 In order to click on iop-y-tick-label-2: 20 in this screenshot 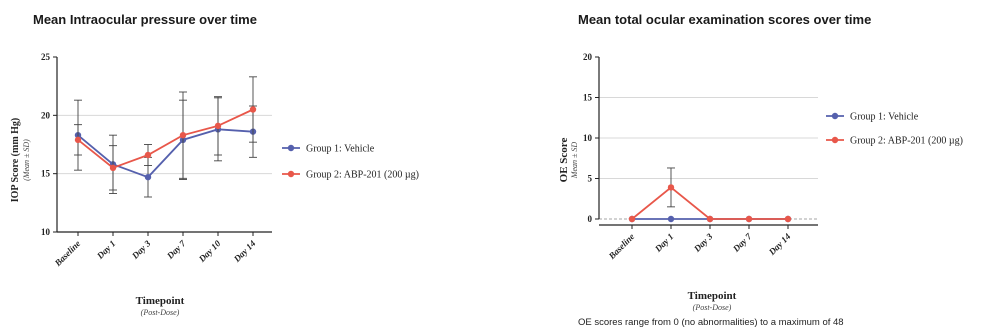, I will do `click(46, 115)`.